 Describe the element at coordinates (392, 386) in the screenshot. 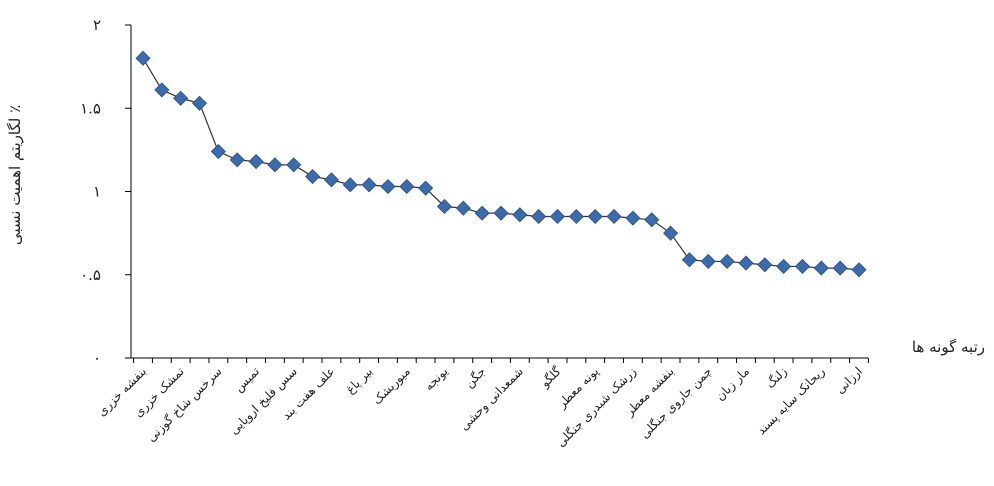

I see `x-tick-label: میوربشک` at that location.